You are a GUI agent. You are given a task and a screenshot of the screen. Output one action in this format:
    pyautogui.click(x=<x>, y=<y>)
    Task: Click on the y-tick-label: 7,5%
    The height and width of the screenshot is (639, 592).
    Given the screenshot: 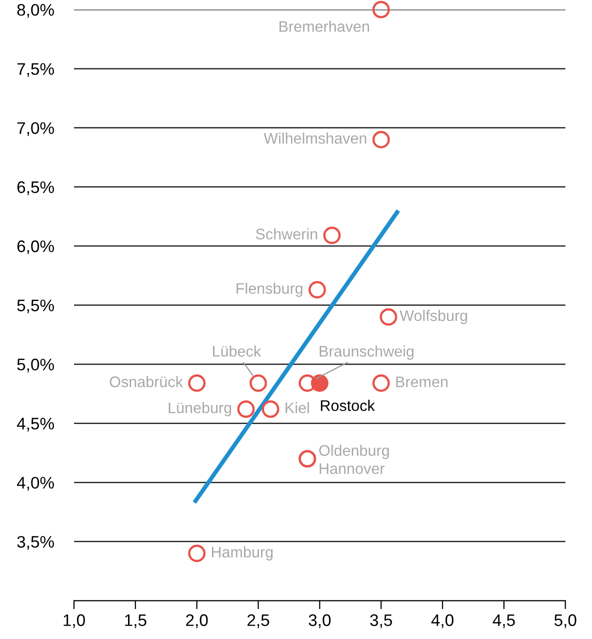 What is the action you would take?
    pyautogui.click(x=35, y=70)
    